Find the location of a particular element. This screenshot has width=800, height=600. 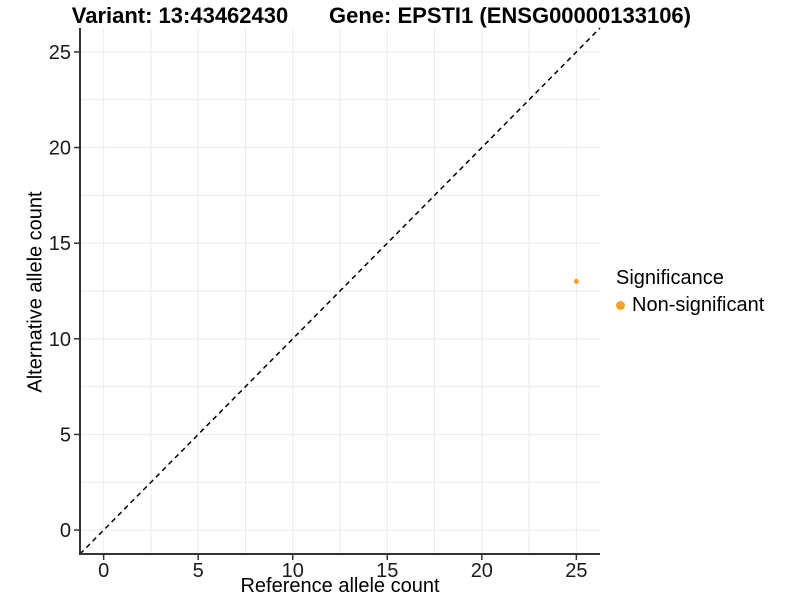

legend-key-dot-icon is located at coordinates (620, 305).